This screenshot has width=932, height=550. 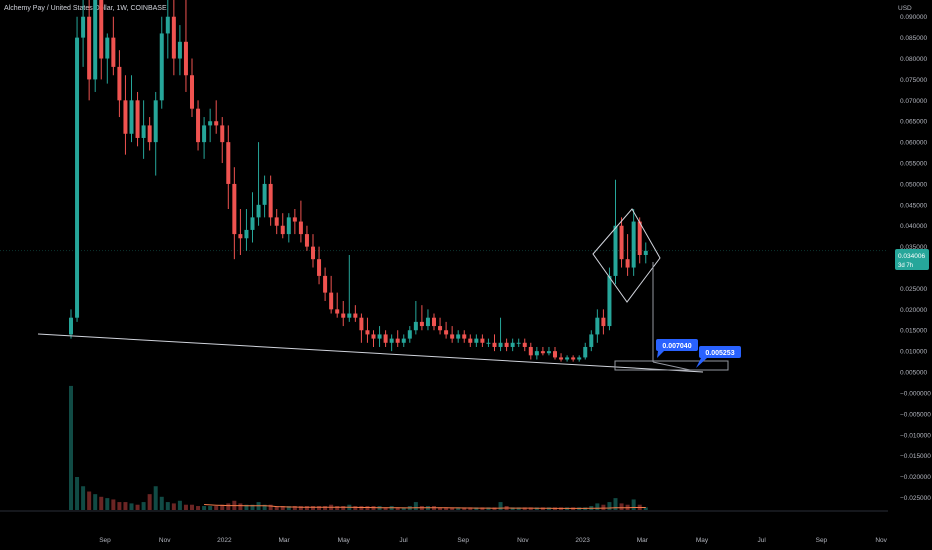 What do you see at coordinates (913, 101) in the screenshot?
I see `price-tick-4: 0.070000` at bounding box center [913, 101].